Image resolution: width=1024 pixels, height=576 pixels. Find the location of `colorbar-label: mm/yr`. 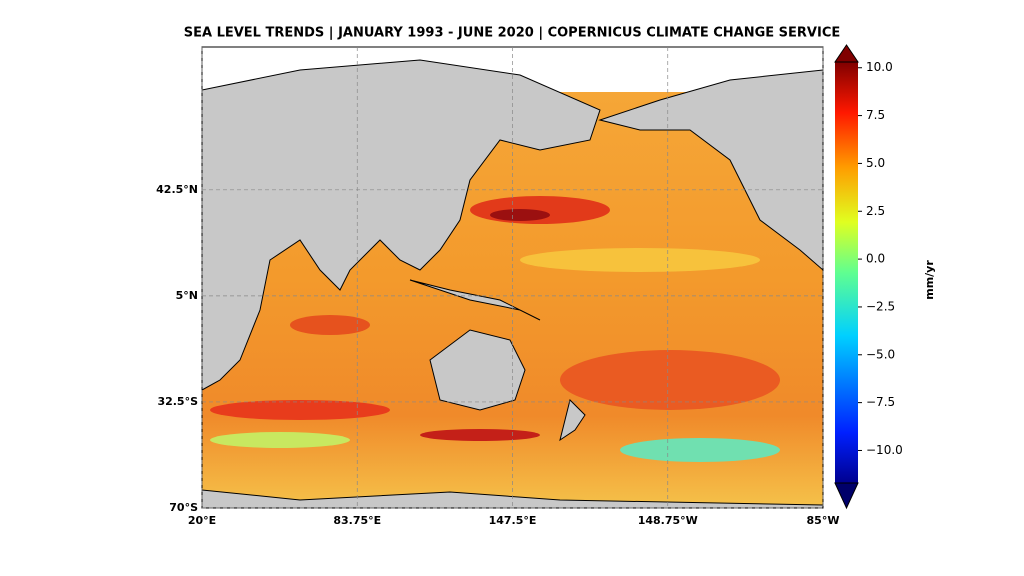

colorbar-label: mm/yr is located at coordinates (929, 280).